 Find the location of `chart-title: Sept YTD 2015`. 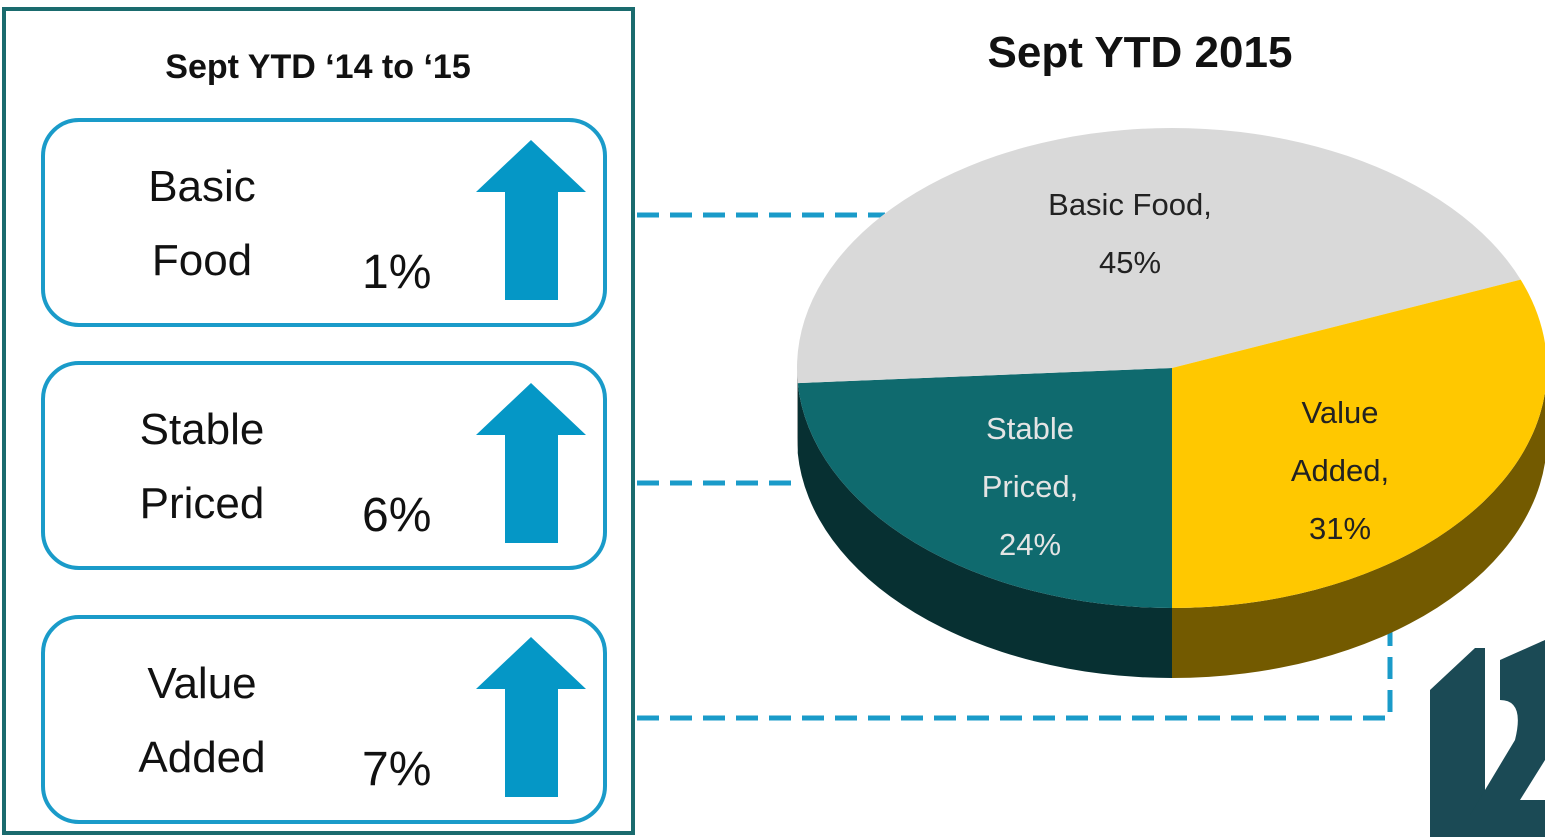

chart-title: Sept YTD 2015 is located at coordinates (1140, 52).